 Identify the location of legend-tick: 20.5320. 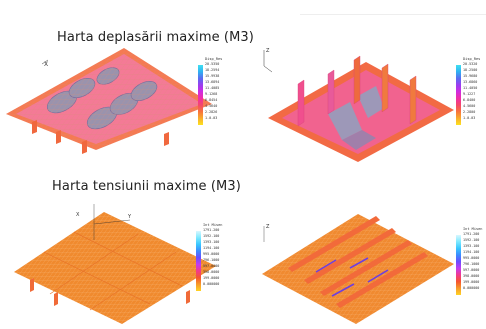
(470, 64).